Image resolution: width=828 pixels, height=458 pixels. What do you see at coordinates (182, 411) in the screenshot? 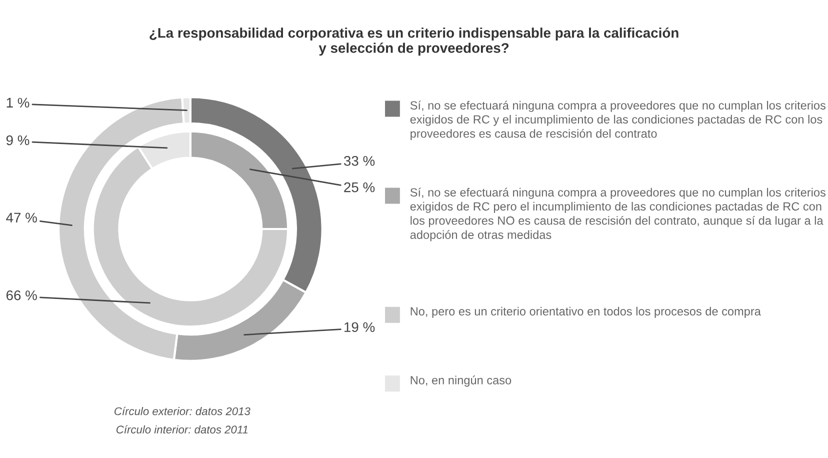
I see `text: Círculo exterior: datos 2013` at bounding box center [182, 411].